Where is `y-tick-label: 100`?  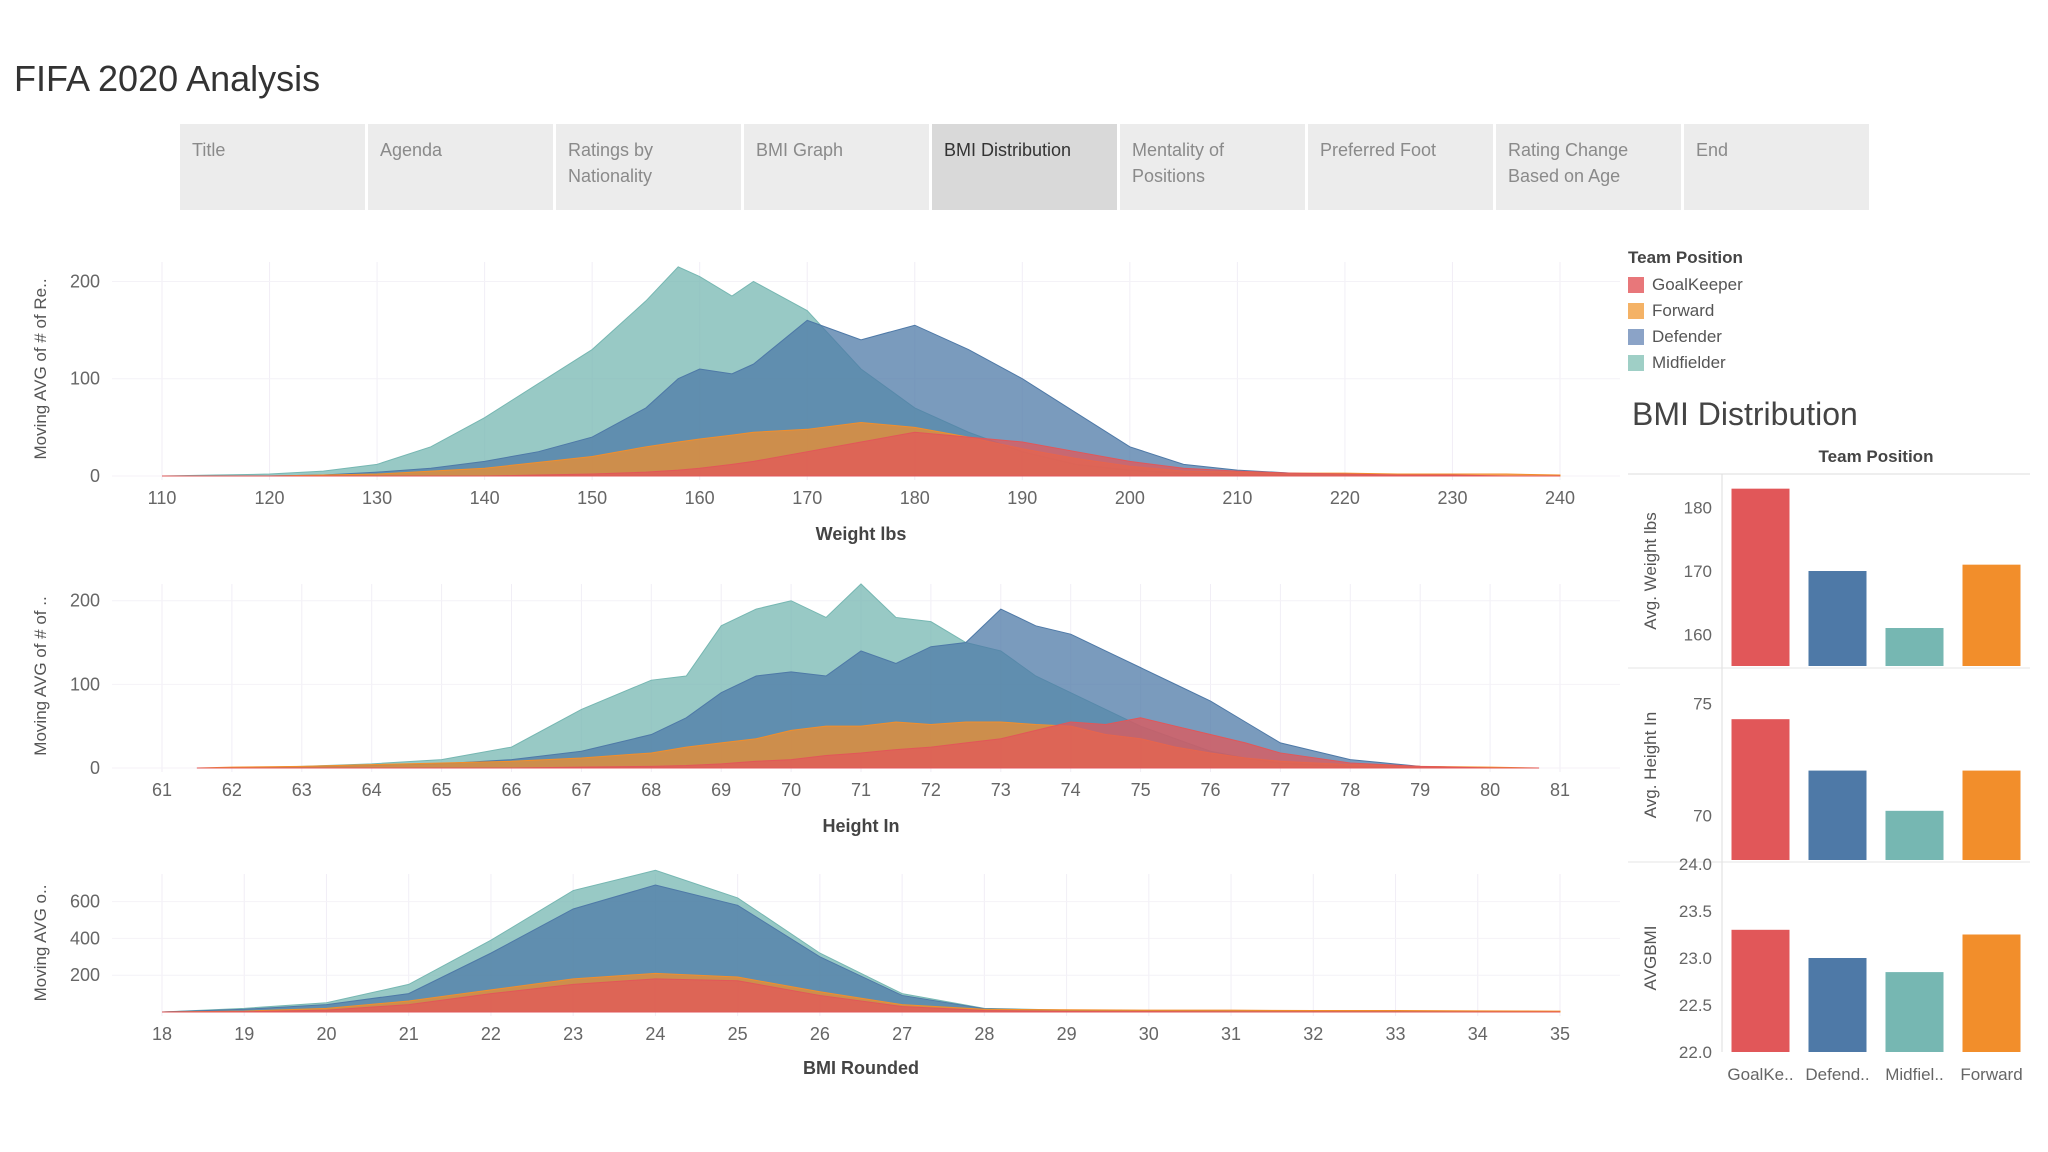
y-tick-label: 100 is located at coordinates (85, 379).